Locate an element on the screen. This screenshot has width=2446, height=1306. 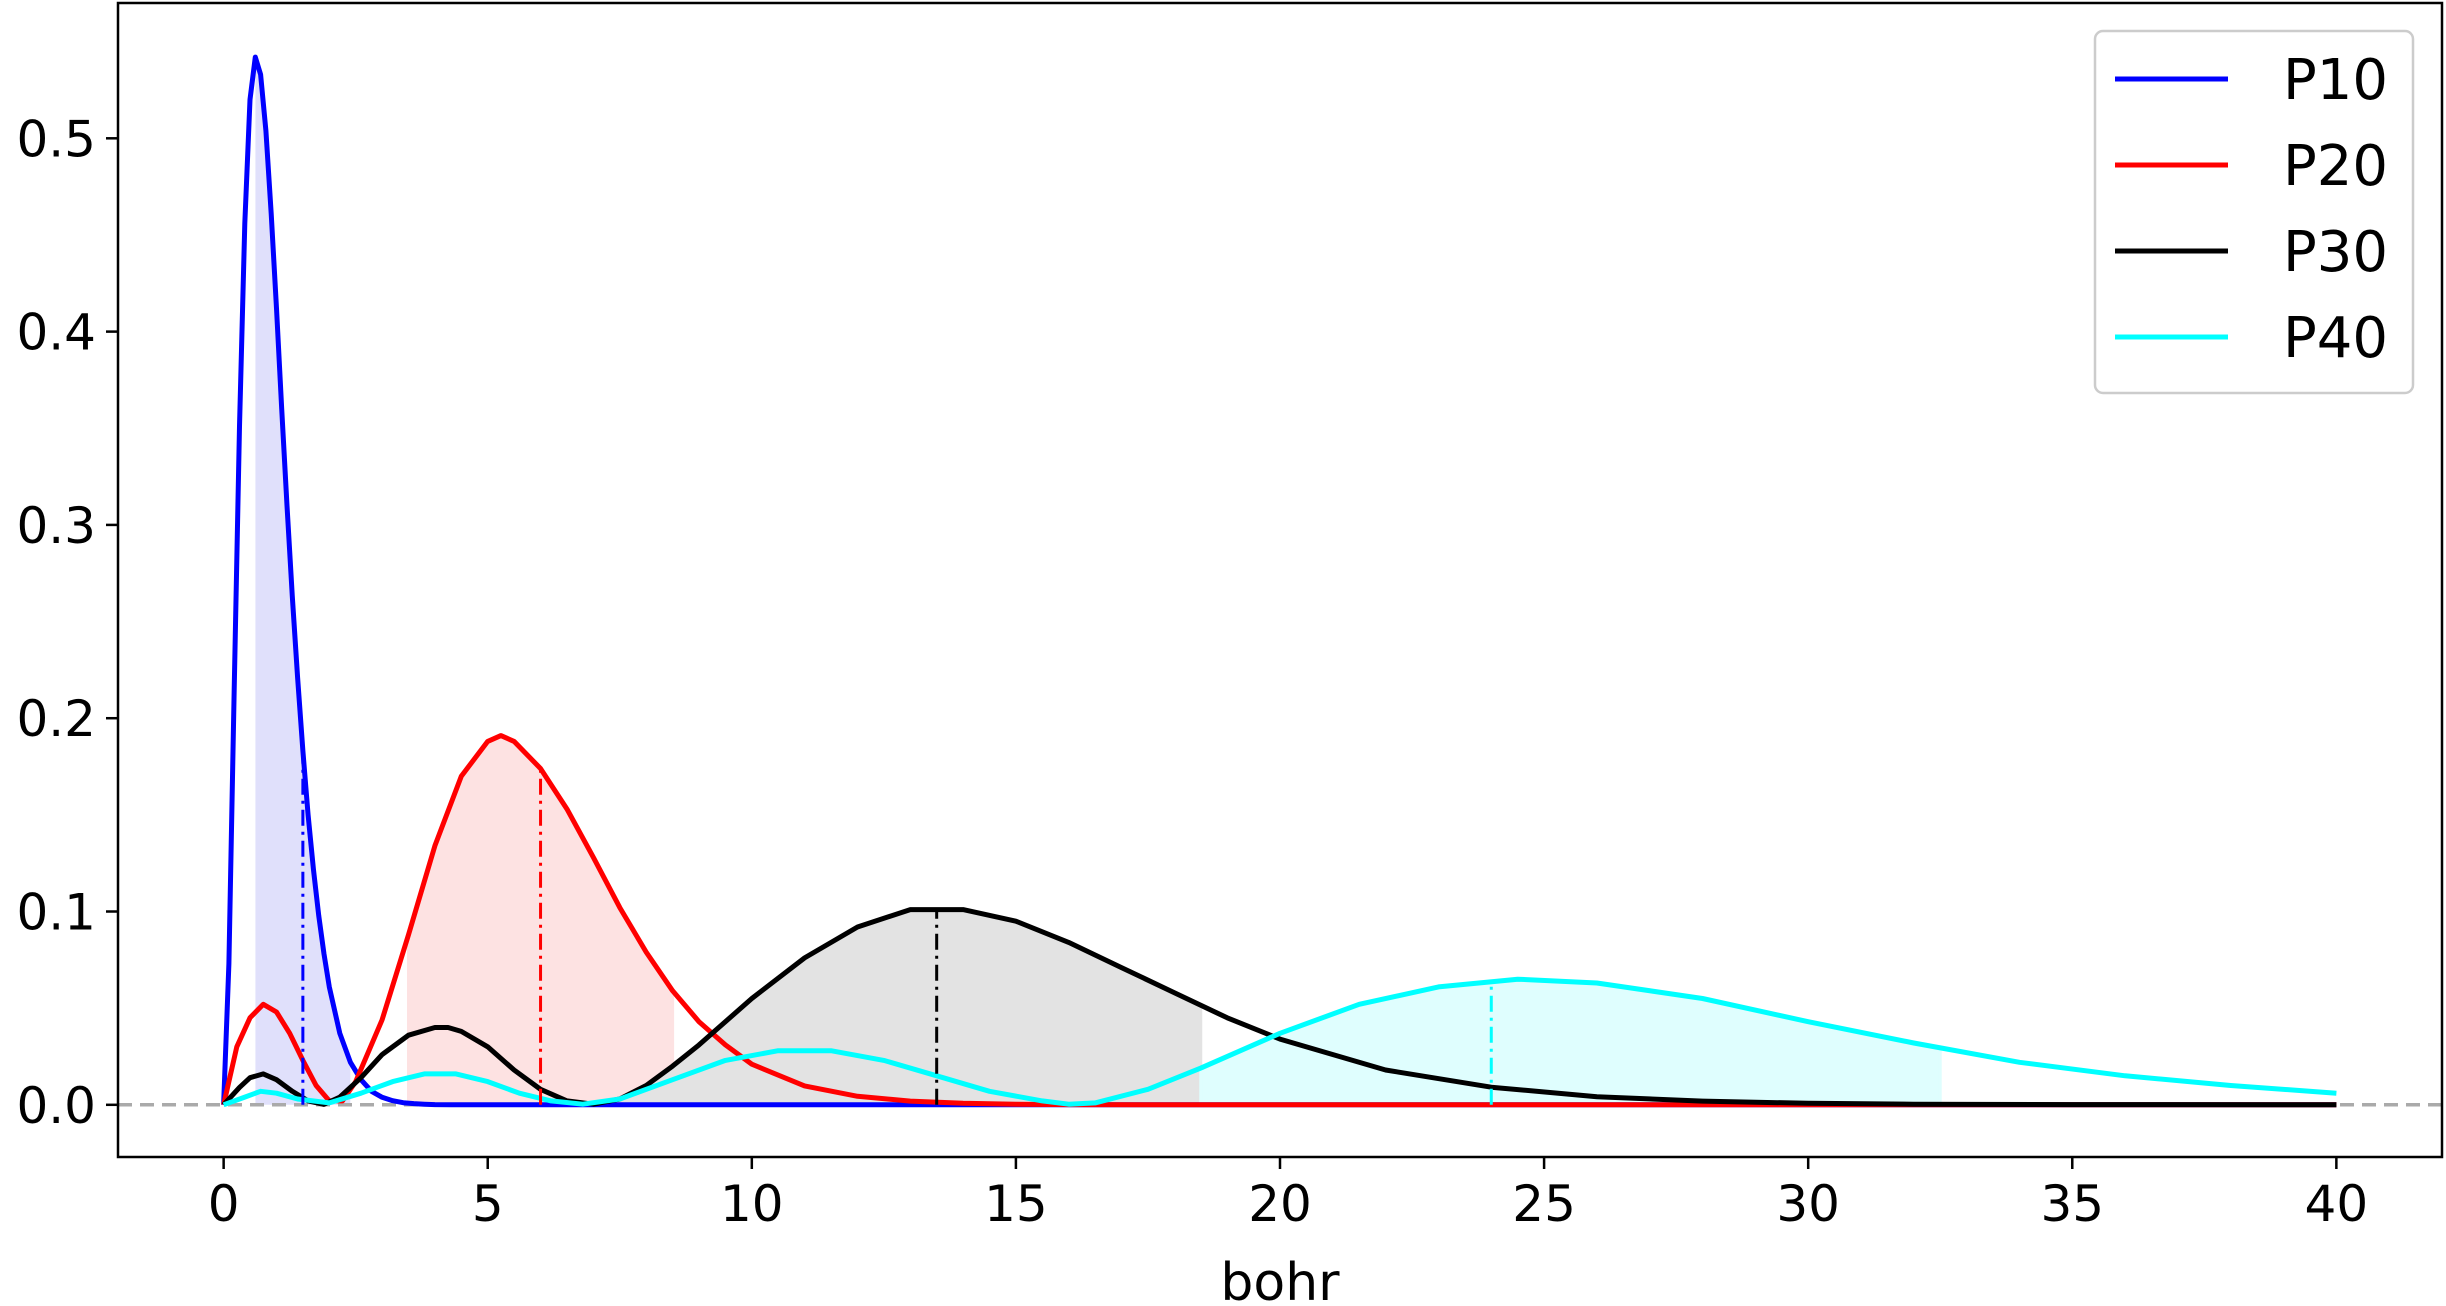
series-line-p40 is located at coordinates (1279, 1042).